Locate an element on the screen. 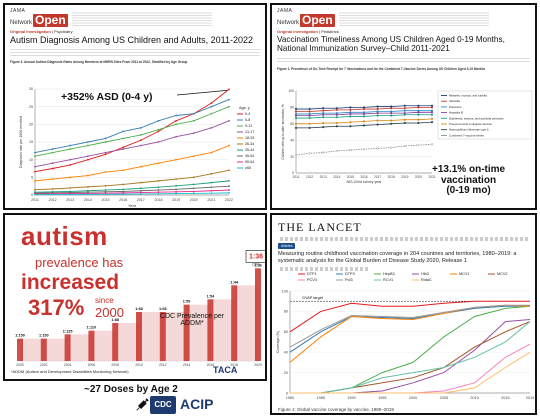 Image resolution: width=540 pixels, height=418 pixels. increased-text: increased is located at coordinates (70, 282).